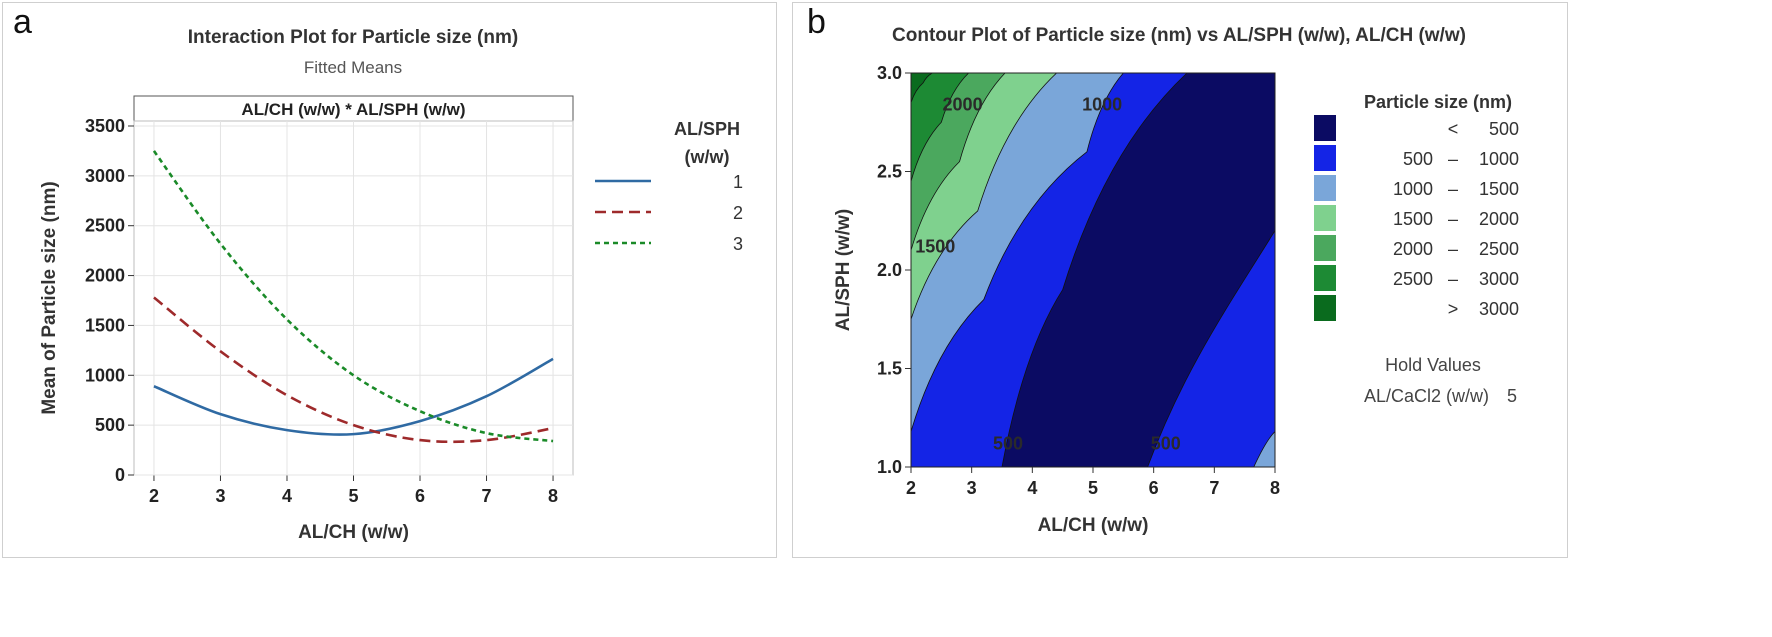  I want to click on chart-title: Interaction Plot for Particle size (nm), so click(353, 37).